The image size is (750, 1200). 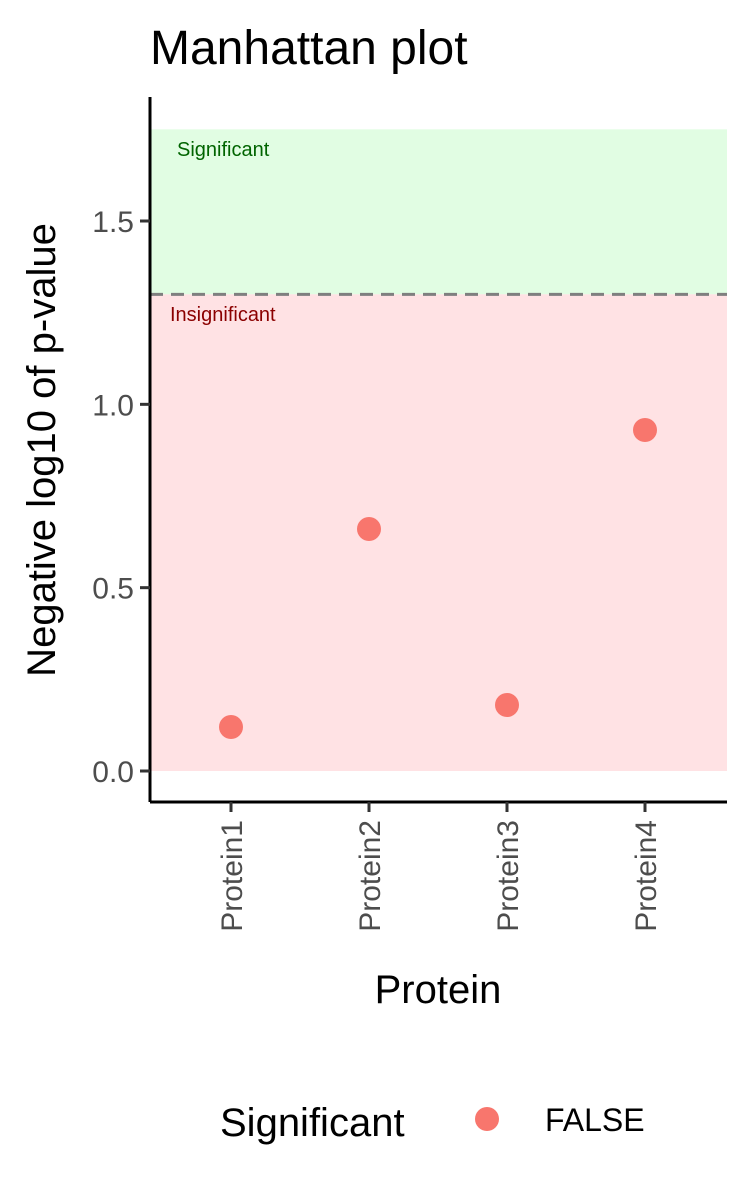 What do you see at coordinates (595, 1120) in the screenshot?
I see `legend-label: FALSE` at bounding box center [595, 1120].